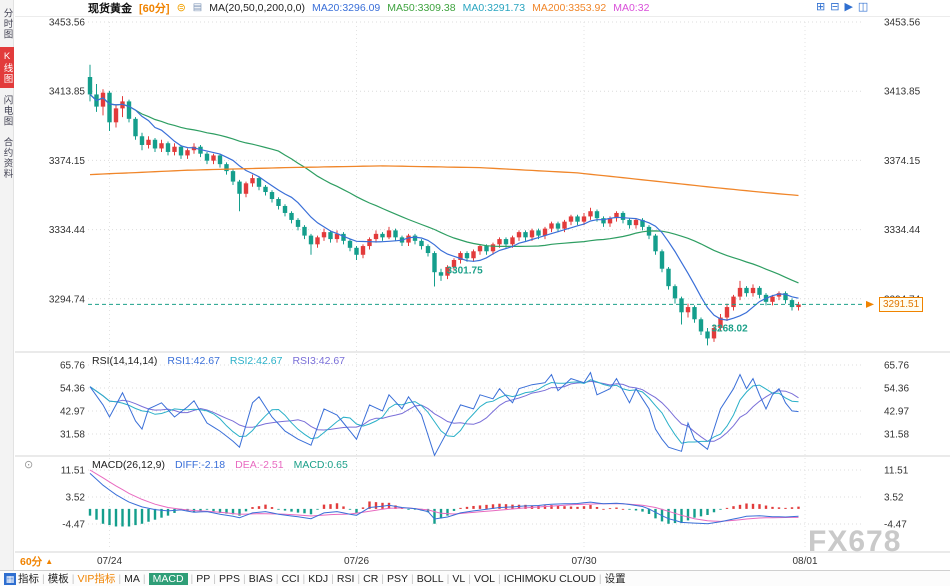  What do you see at coordinates (398, 578) in the screenshot?
I see `toolbar-item-psy: PSY` at bounding box center [398, 578].